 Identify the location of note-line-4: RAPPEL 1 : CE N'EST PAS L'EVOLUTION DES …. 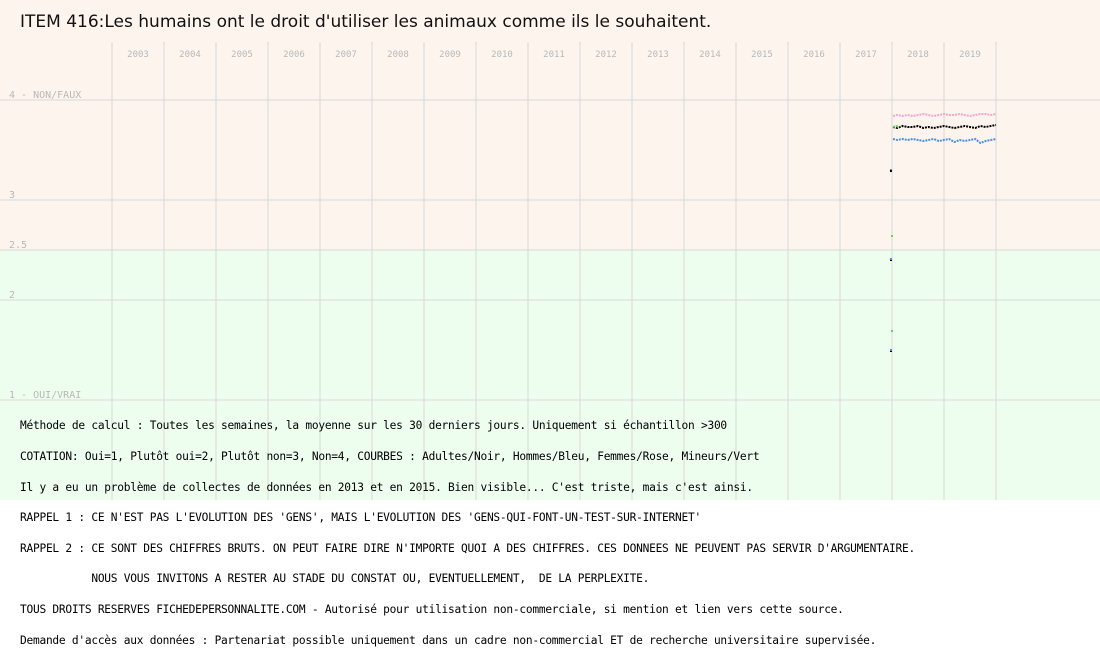
(360, 518).